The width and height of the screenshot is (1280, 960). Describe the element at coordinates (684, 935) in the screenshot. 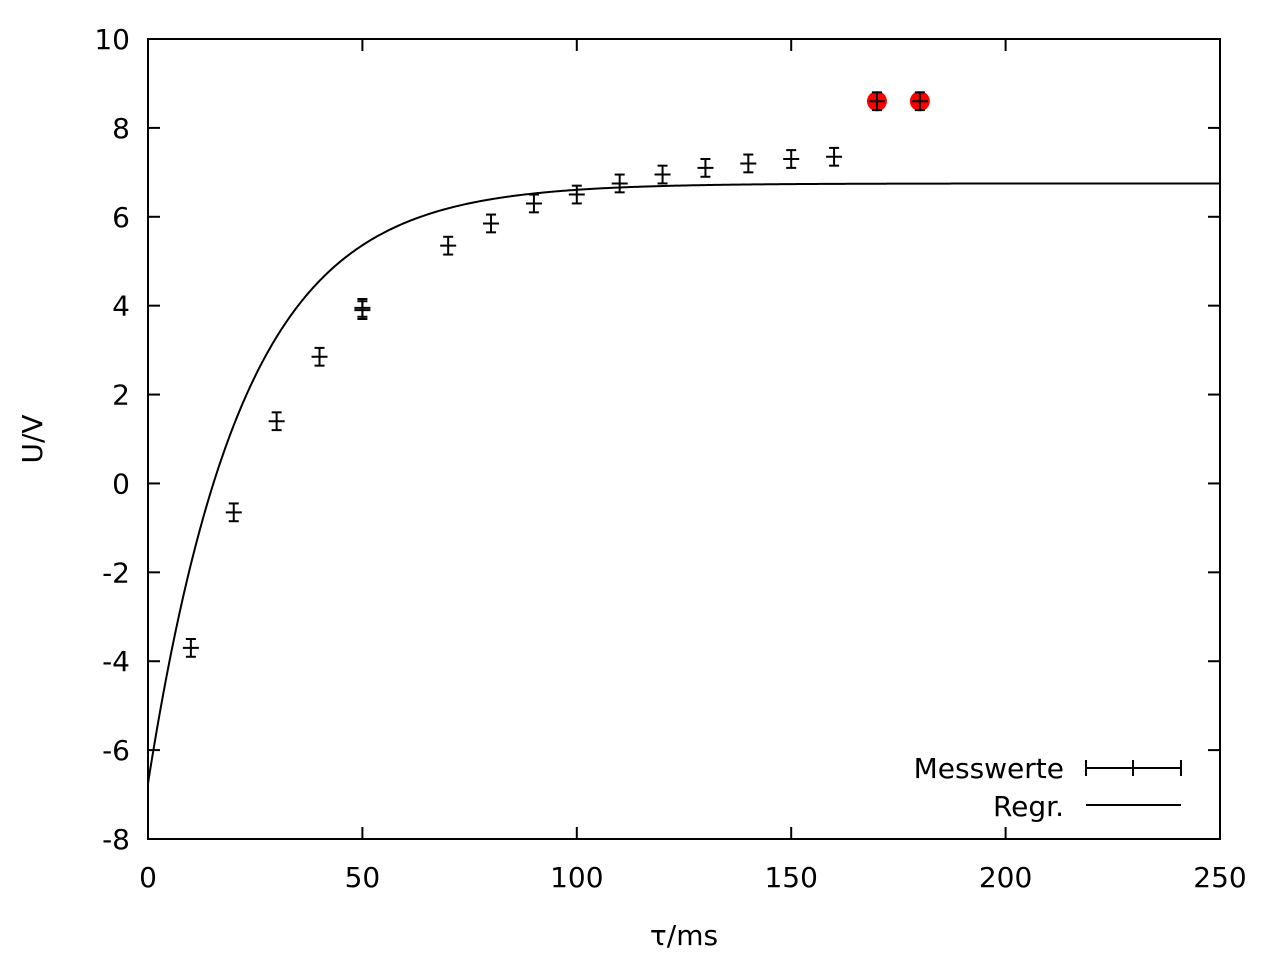

I see `x-axis-label: τ/ms` at that location.